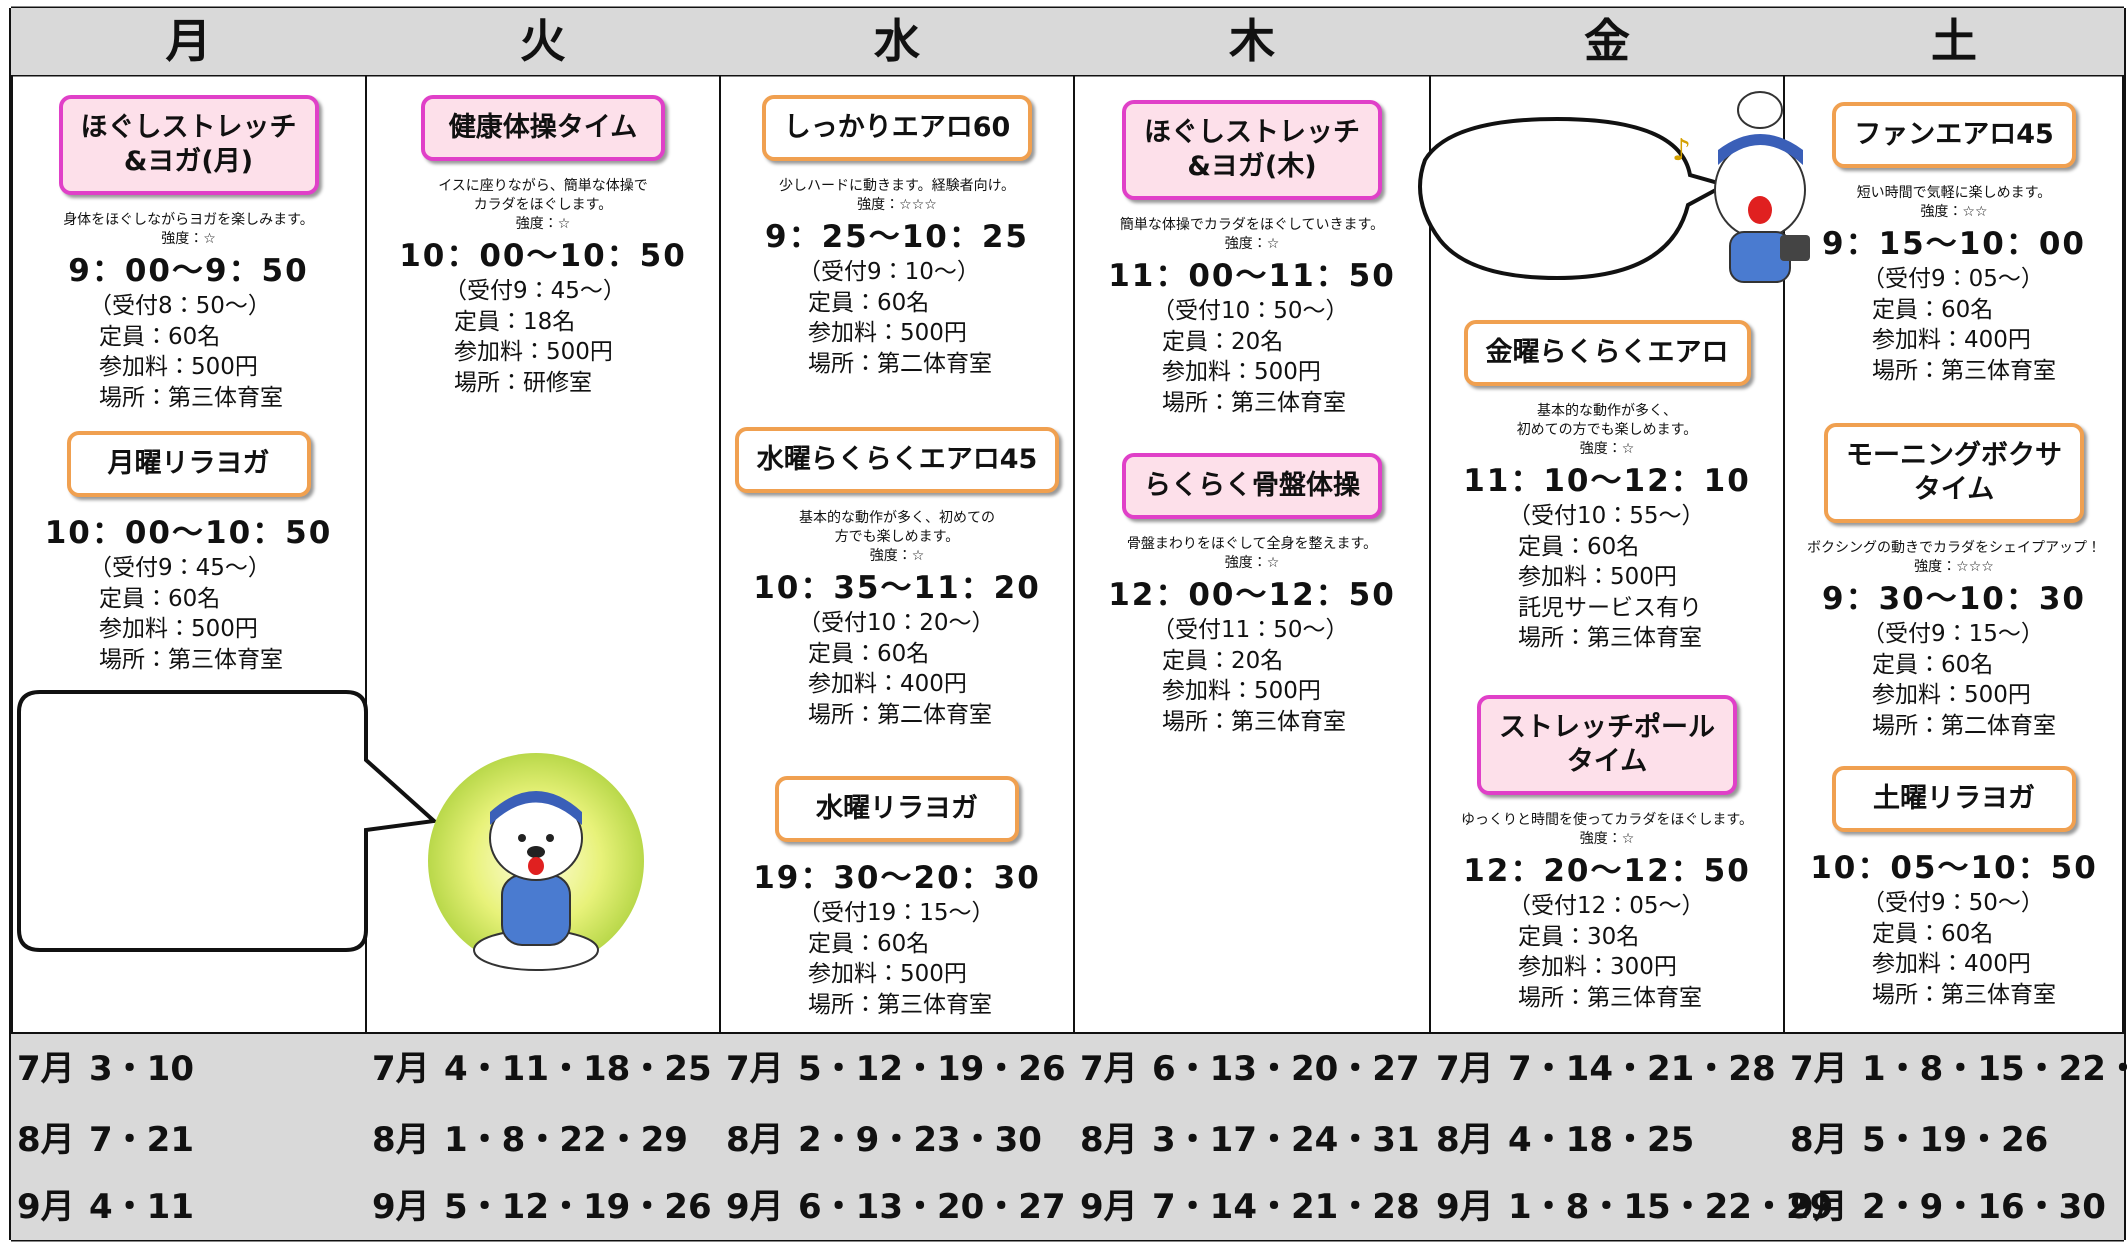  I want to click on callout-title: リラヨガとは？, so click(187, 736).